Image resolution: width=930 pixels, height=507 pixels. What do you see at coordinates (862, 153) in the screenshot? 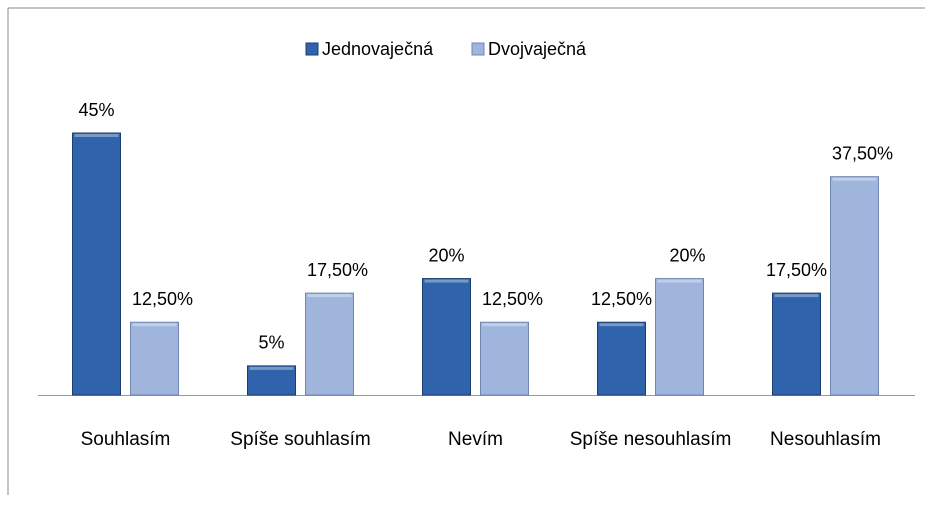
I see `data-label: 37,50%` at bounding box center [862, 153].